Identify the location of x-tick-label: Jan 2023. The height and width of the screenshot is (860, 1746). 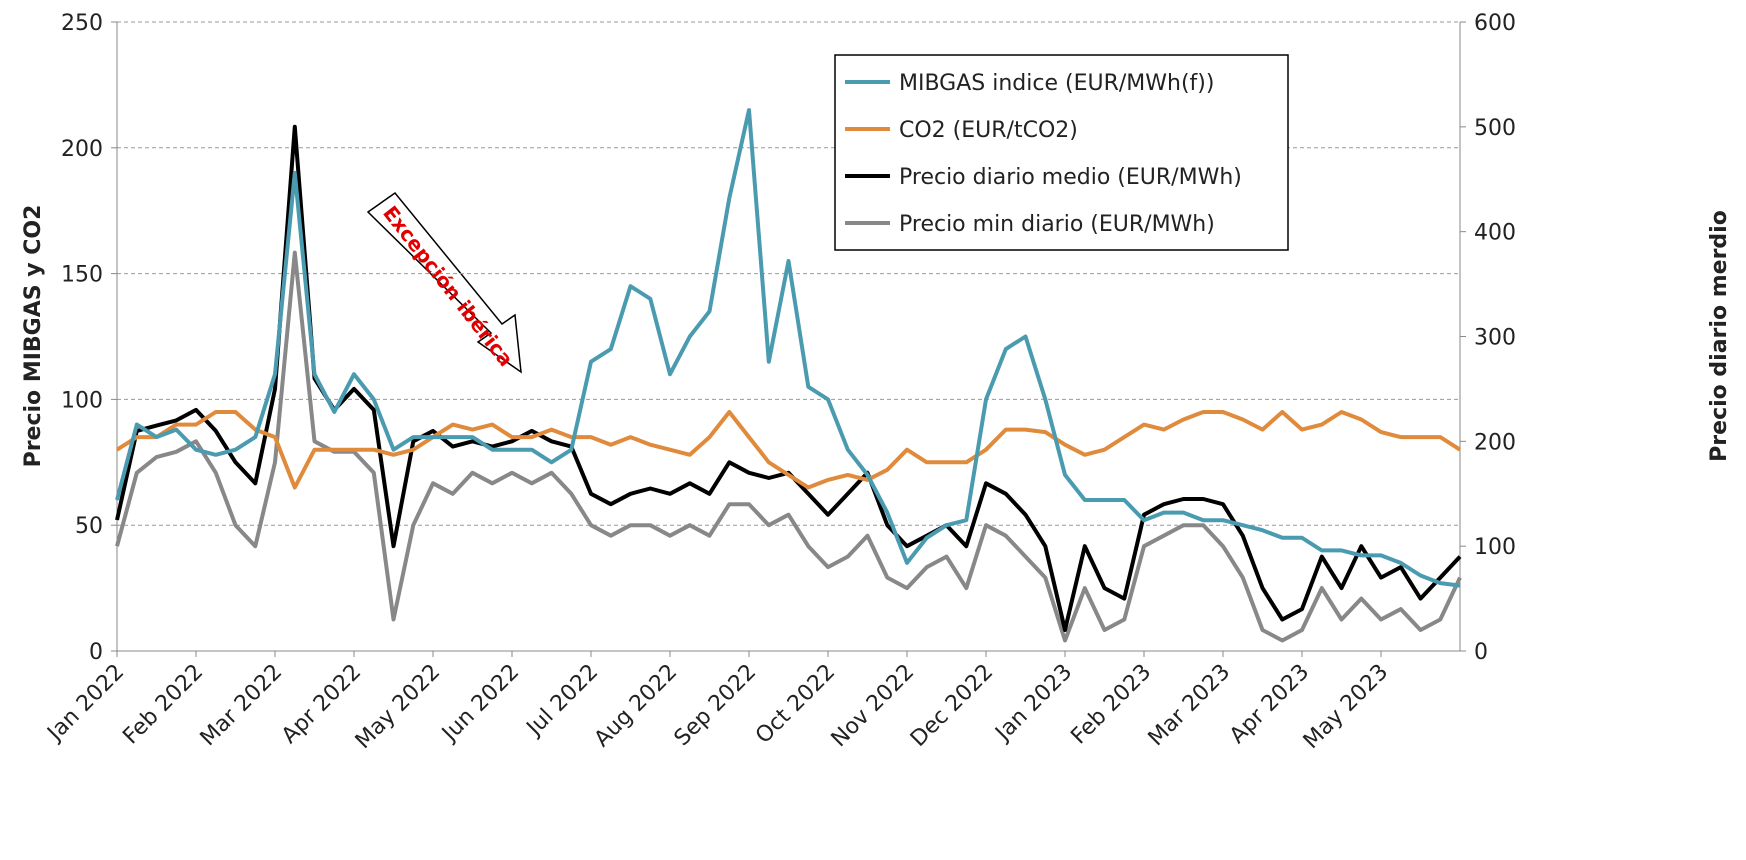
(1034, 704).